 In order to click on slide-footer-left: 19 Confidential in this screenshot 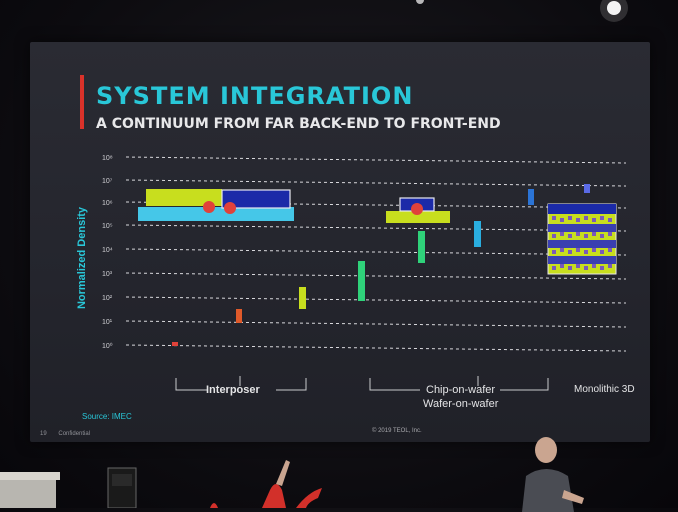, I will do `click(70, 434)`.